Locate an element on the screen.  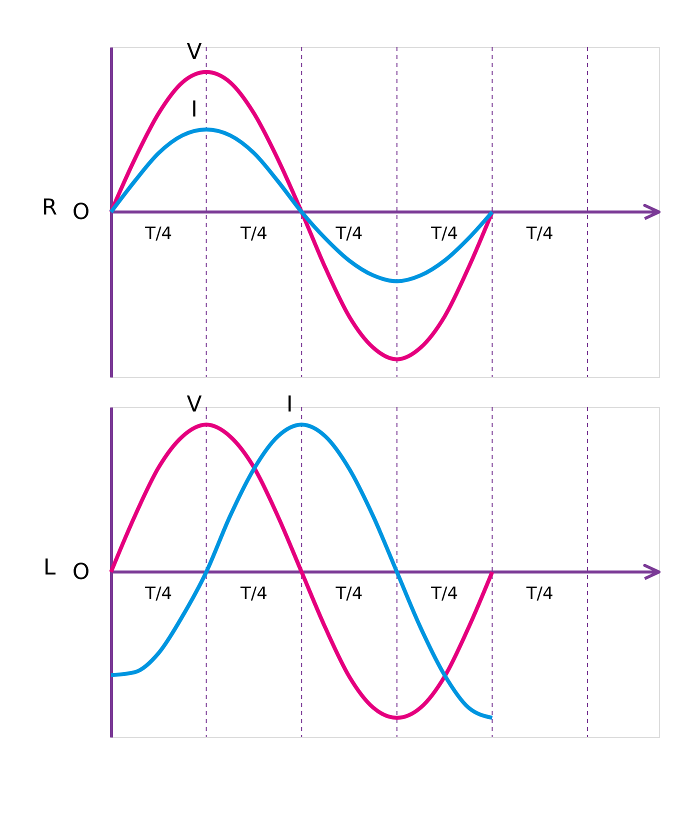
y-axis-title: L is located at coordinates (49, 568).